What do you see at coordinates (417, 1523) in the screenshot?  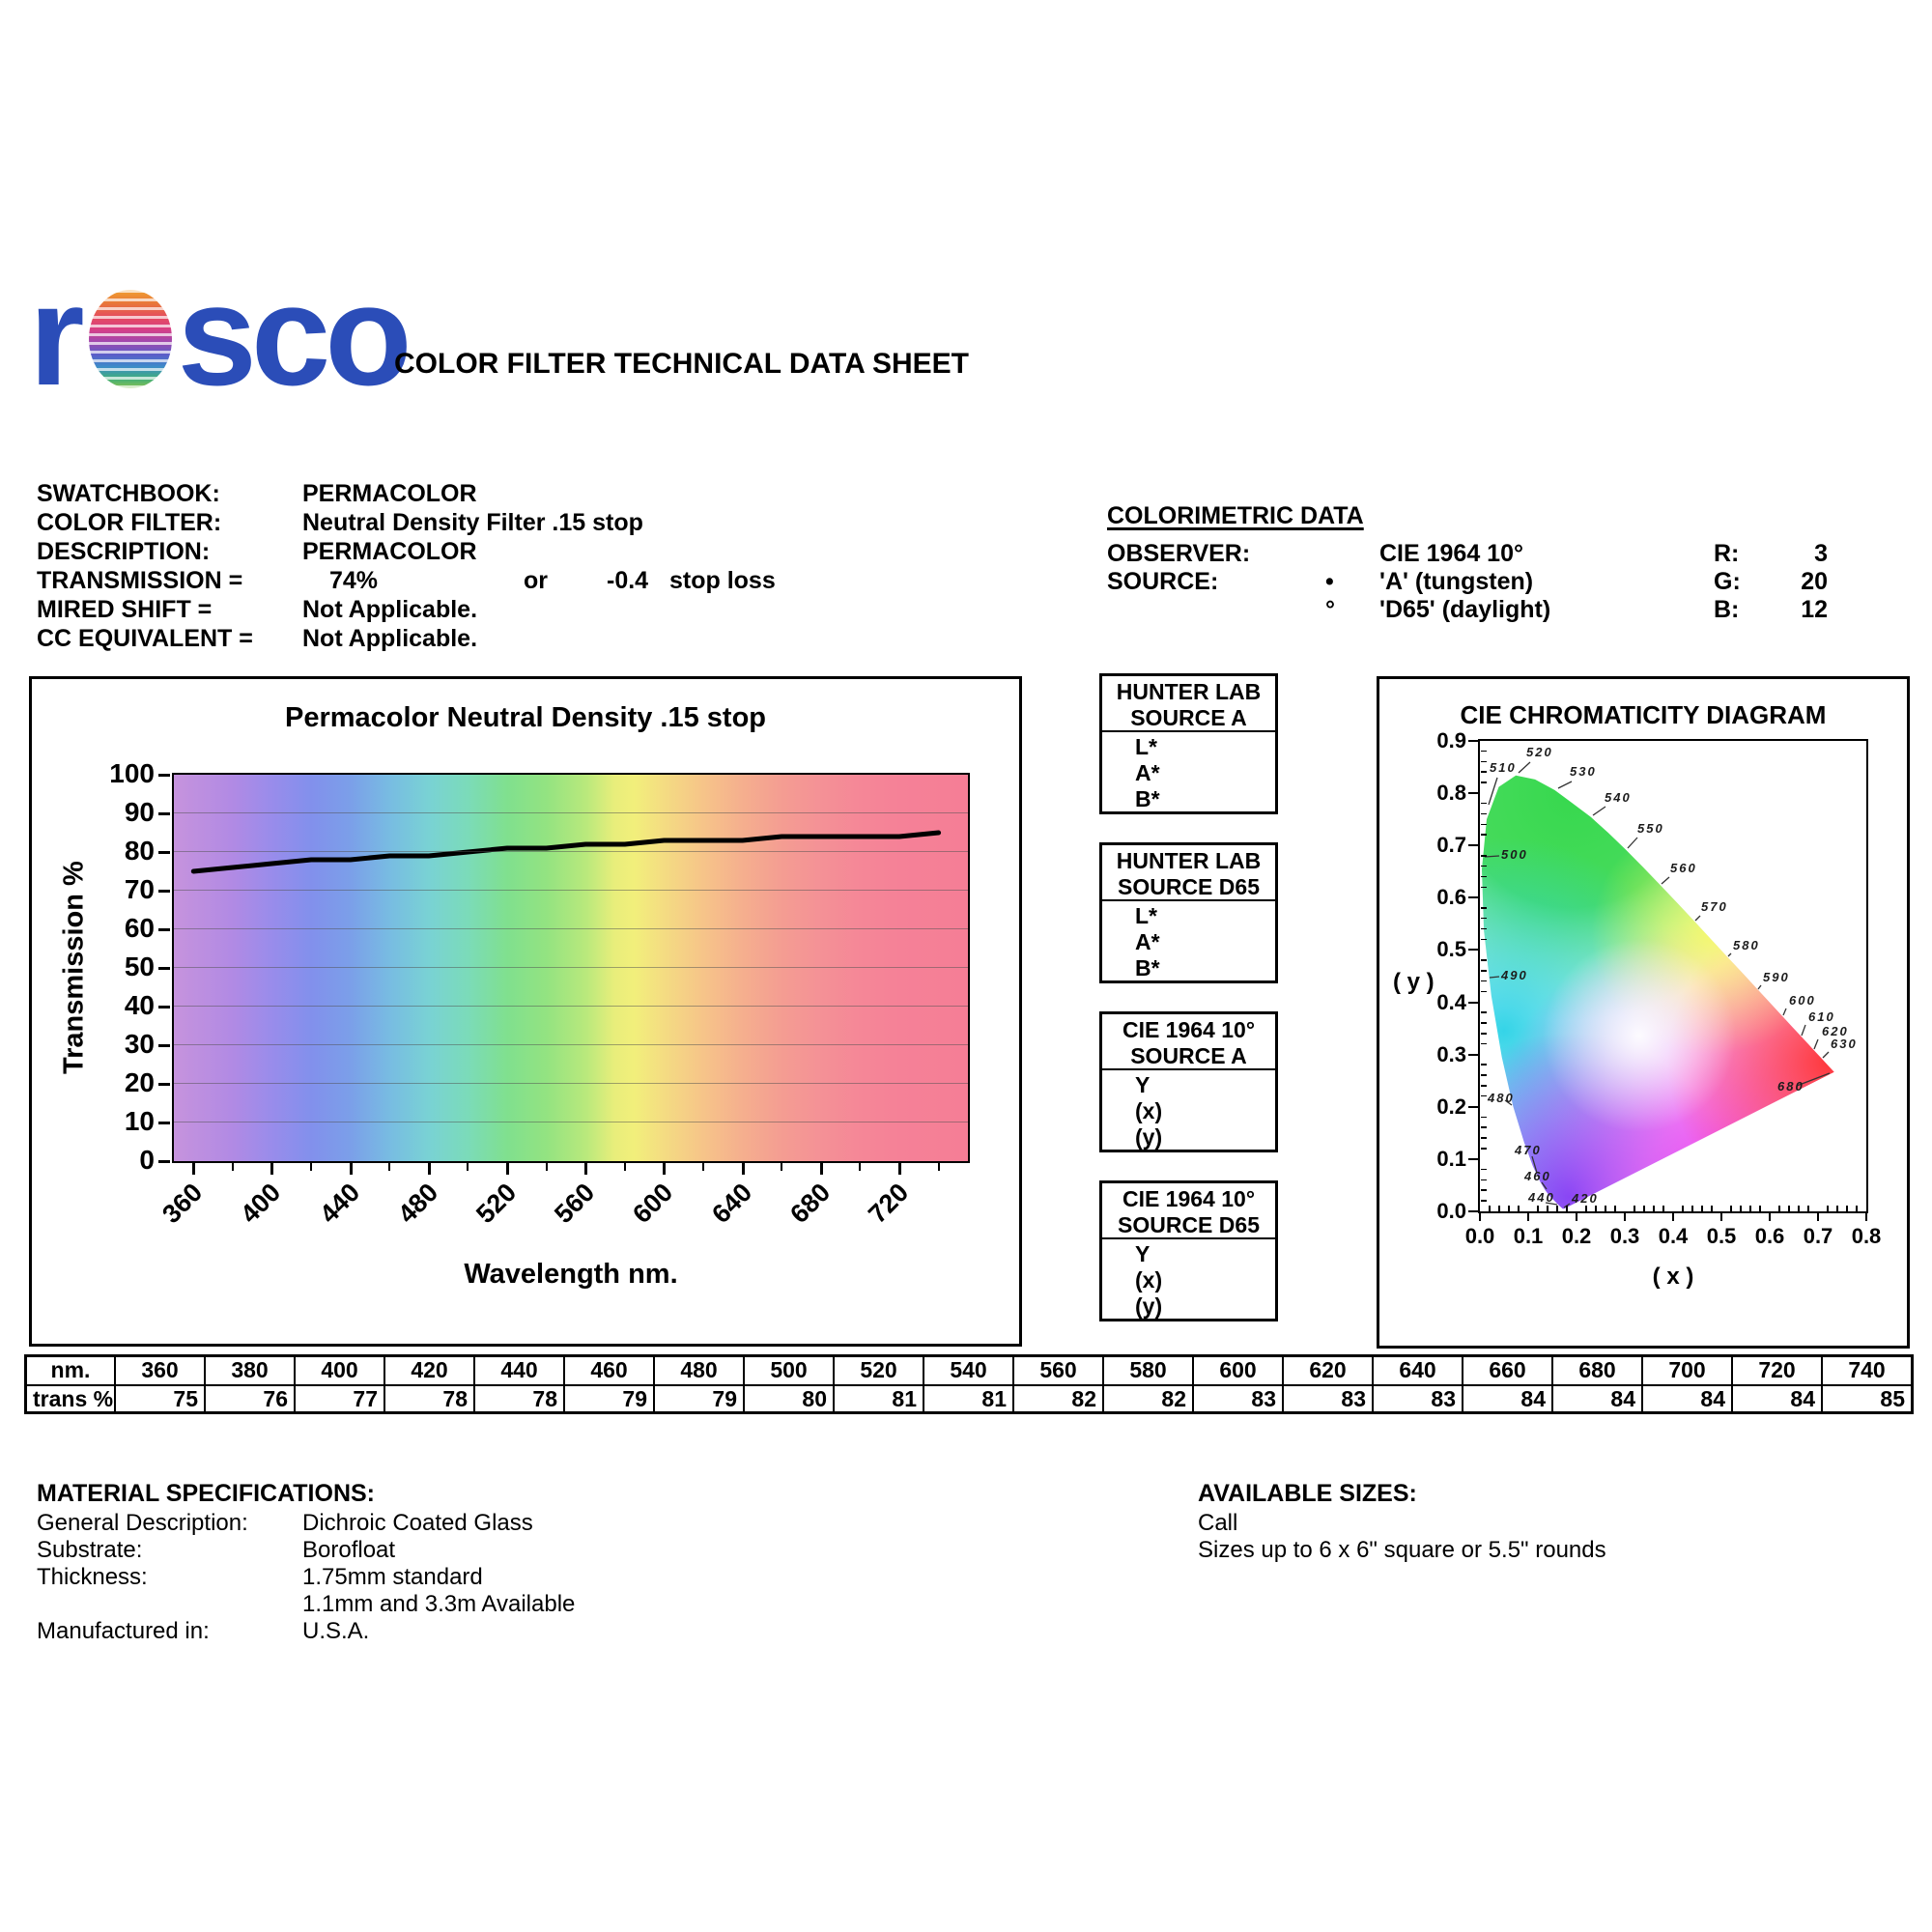 I see `material-spec-value: Dichroic Coated Glass` at bounding box center [417, 1523].